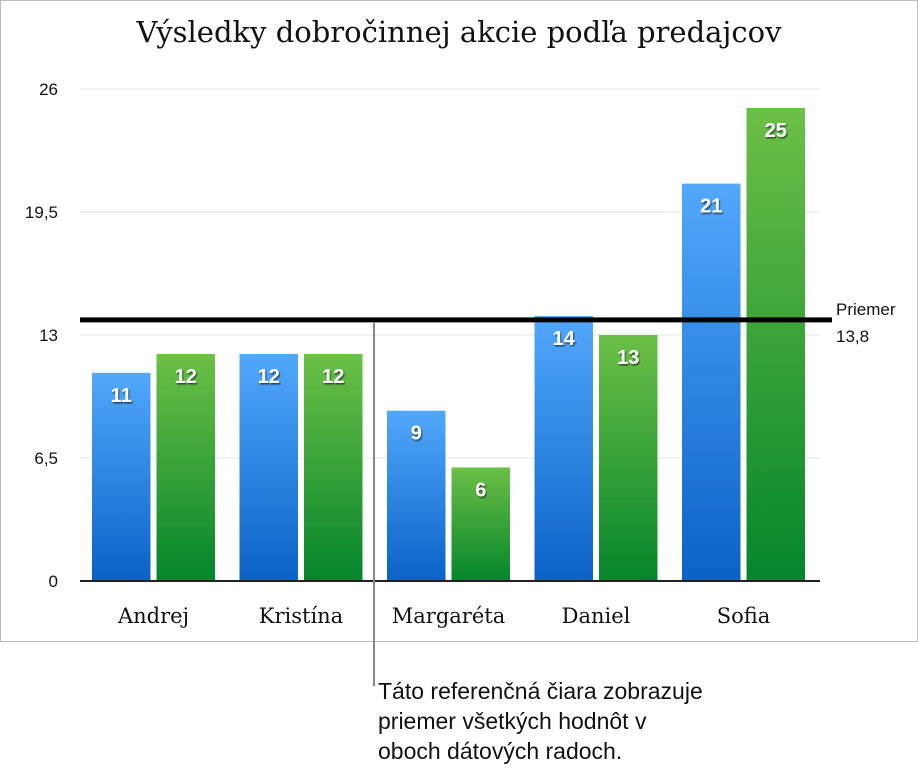 The width and height of the screenshot is (918, 774). Describe the element at coordinates (866, 309) in the screenshot. I see `reference-line-label: Priemer` at that location.